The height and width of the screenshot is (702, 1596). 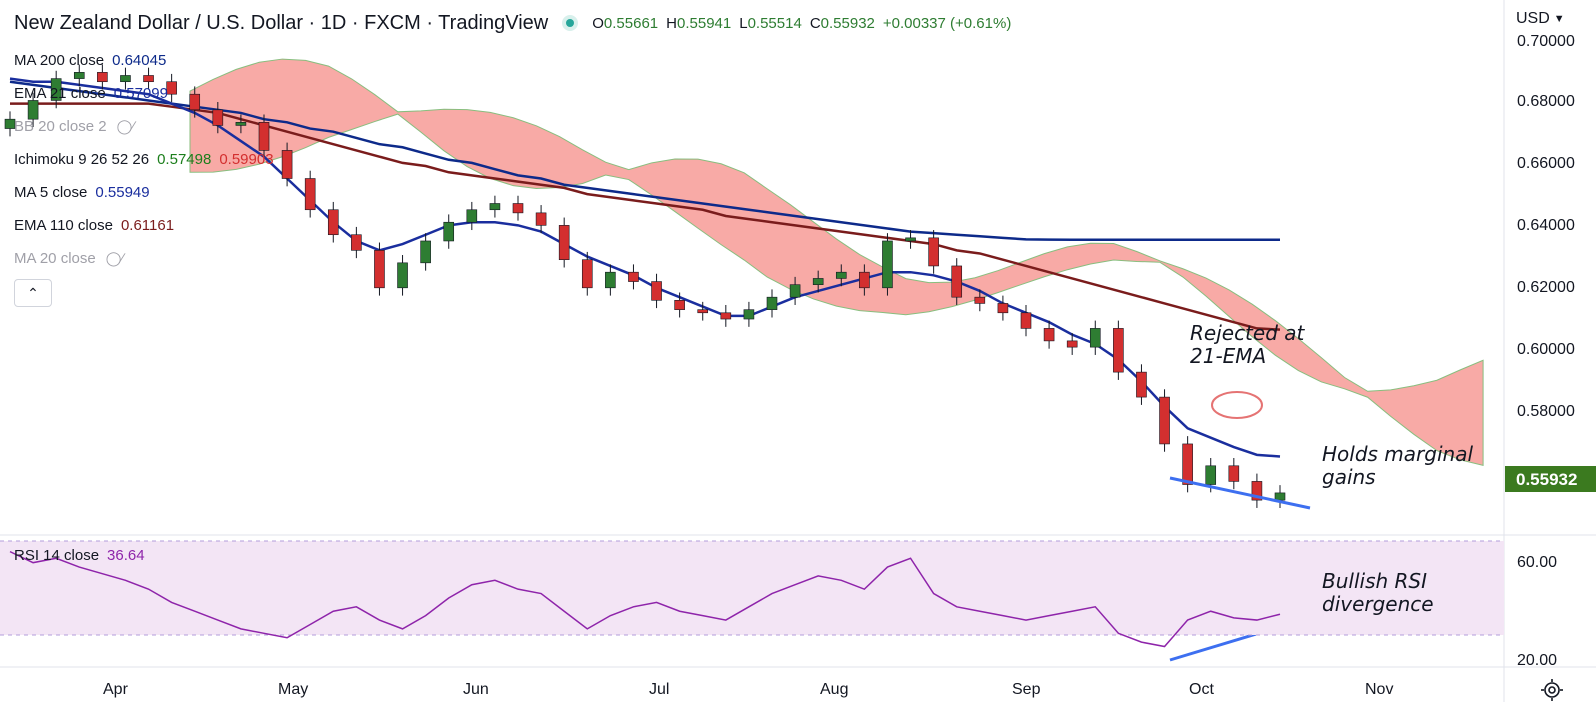 What do you see at coordinates (1240, 493) in the screenshot?
I see `support-trendline` at bounding box center [1240, 493].